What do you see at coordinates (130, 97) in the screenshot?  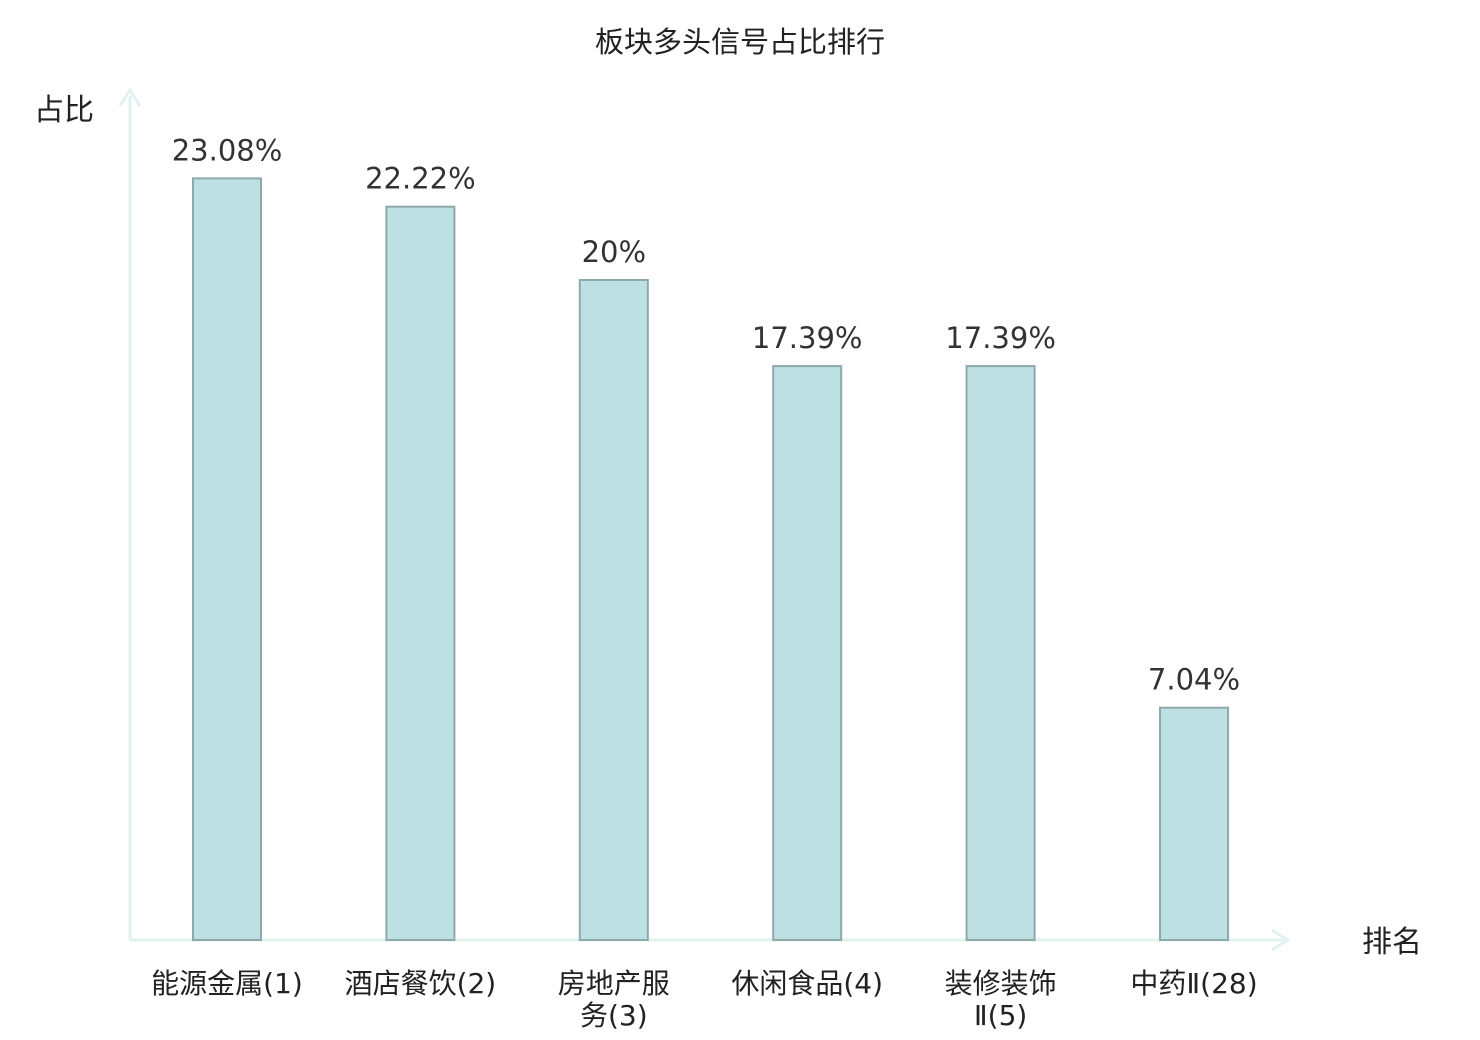 I see `y-axis-arrow` at bounding box center [130, 97].